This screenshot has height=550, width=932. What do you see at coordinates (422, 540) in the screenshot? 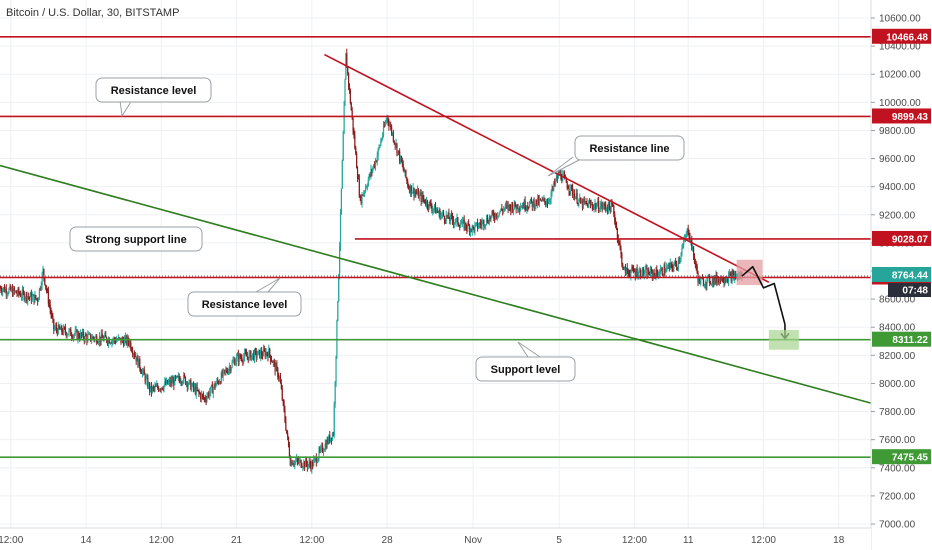
I see `time-axis: 12:00 14 12:00 21 12:00 28 Nov 5 12:00 11 12:00 18` at bounding box center [422, 540].